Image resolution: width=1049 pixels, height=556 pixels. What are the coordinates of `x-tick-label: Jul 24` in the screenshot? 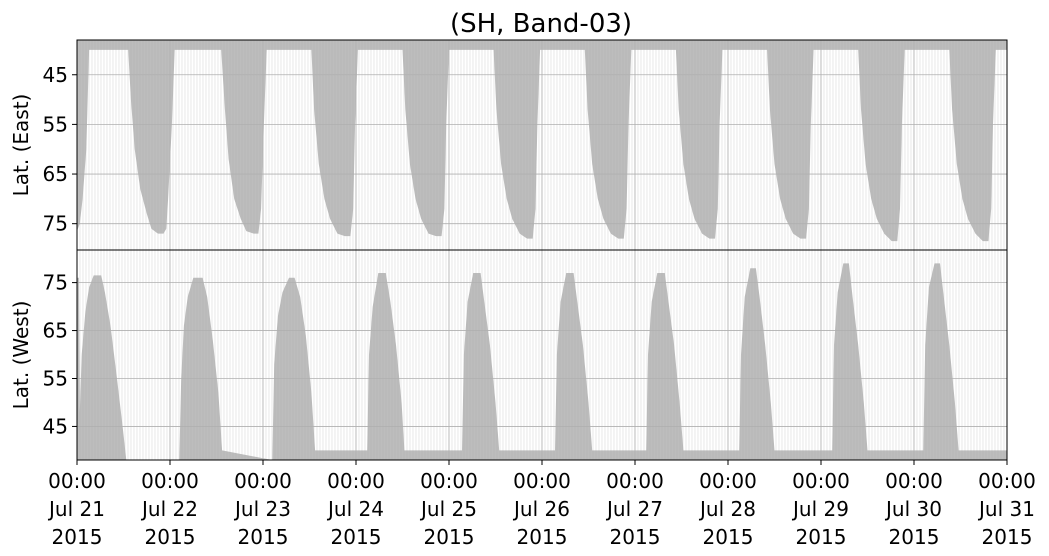 It's located at (355, 509).